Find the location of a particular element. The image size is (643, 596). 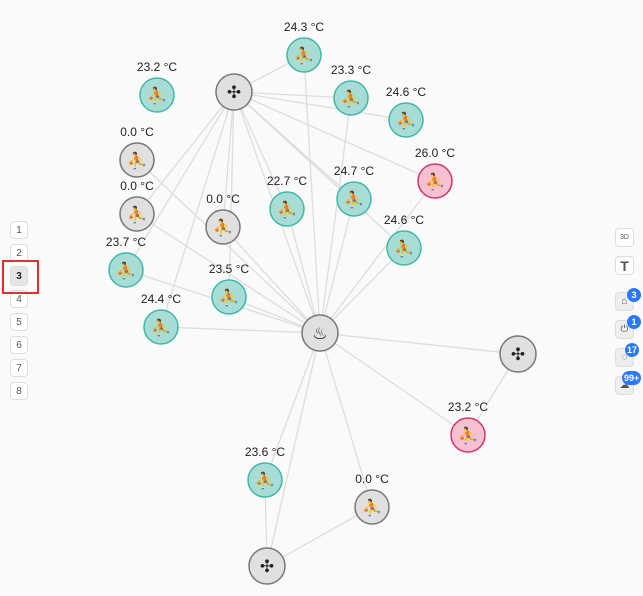

edge-heat-s11 is located at coordinates (362, 290).